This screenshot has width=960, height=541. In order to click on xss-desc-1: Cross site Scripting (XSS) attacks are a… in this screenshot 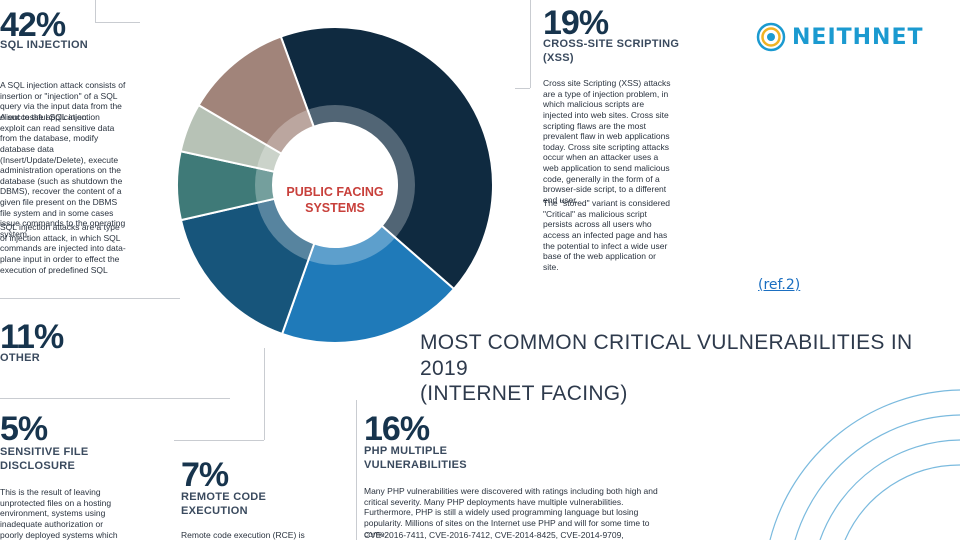, I will do `click(607, 141)`.